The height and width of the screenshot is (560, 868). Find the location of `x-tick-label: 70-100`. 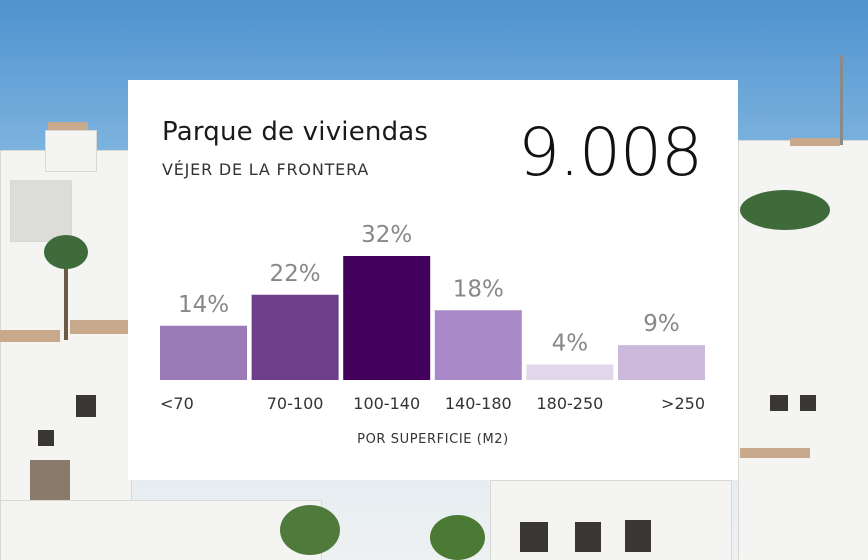

x-tick-label: 70-100 is located at coordinates (295, 403).